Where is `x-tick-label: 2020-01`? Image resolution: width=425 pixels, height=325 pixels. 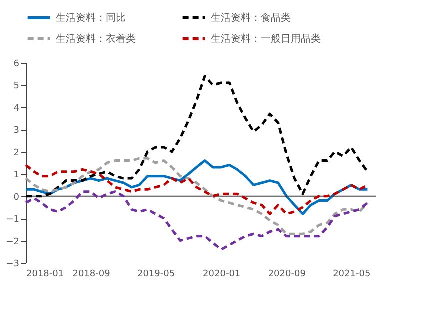 x-tick-label: 2020-01 is located at coordinates (222, 275).